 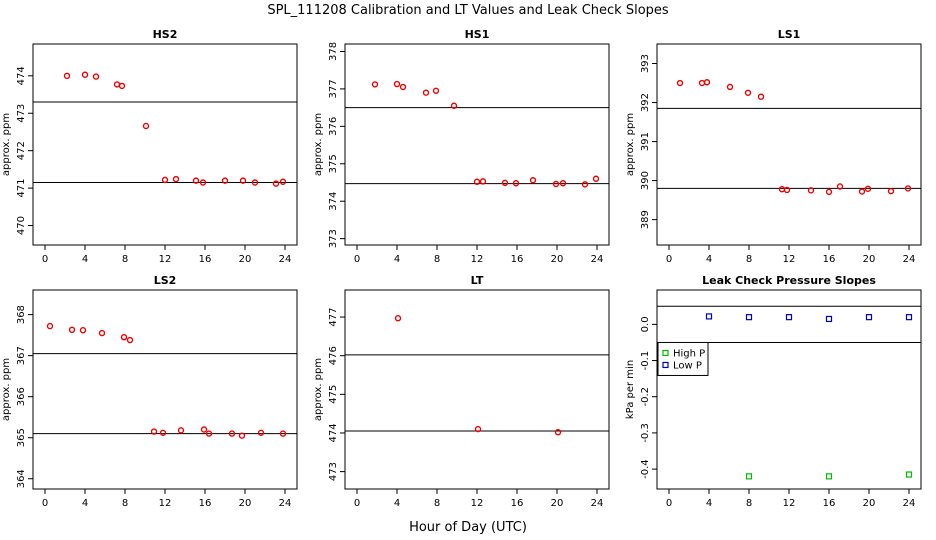 What do you see at coordinates (333, 355) in the screenshot?
I see `y-tick-label: 476` at bounding box center [333, 355].